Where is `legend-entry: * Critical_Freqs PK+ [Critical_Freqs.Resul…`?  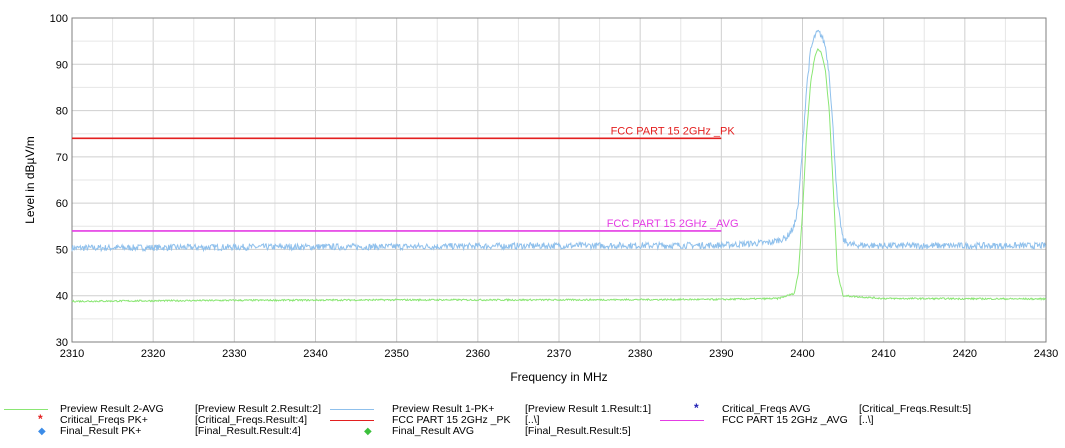
legend-entry: * Critical_Freqs PK+ [Critical_Freqs.Resul… is located at coordinates (532, 419).